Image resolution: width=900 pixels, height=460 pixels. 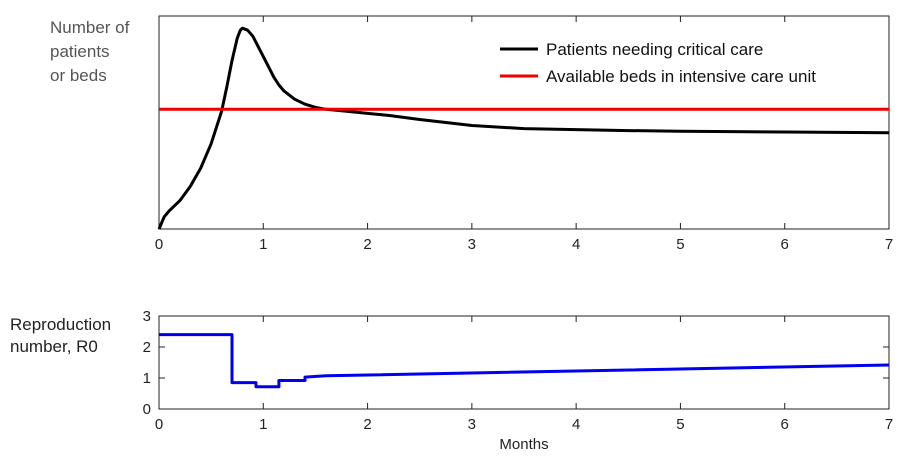 What do you see at coordinates (523, 444) in the screenshot?
I see `x-axis-label: Months` at bounding box center [523, 444].